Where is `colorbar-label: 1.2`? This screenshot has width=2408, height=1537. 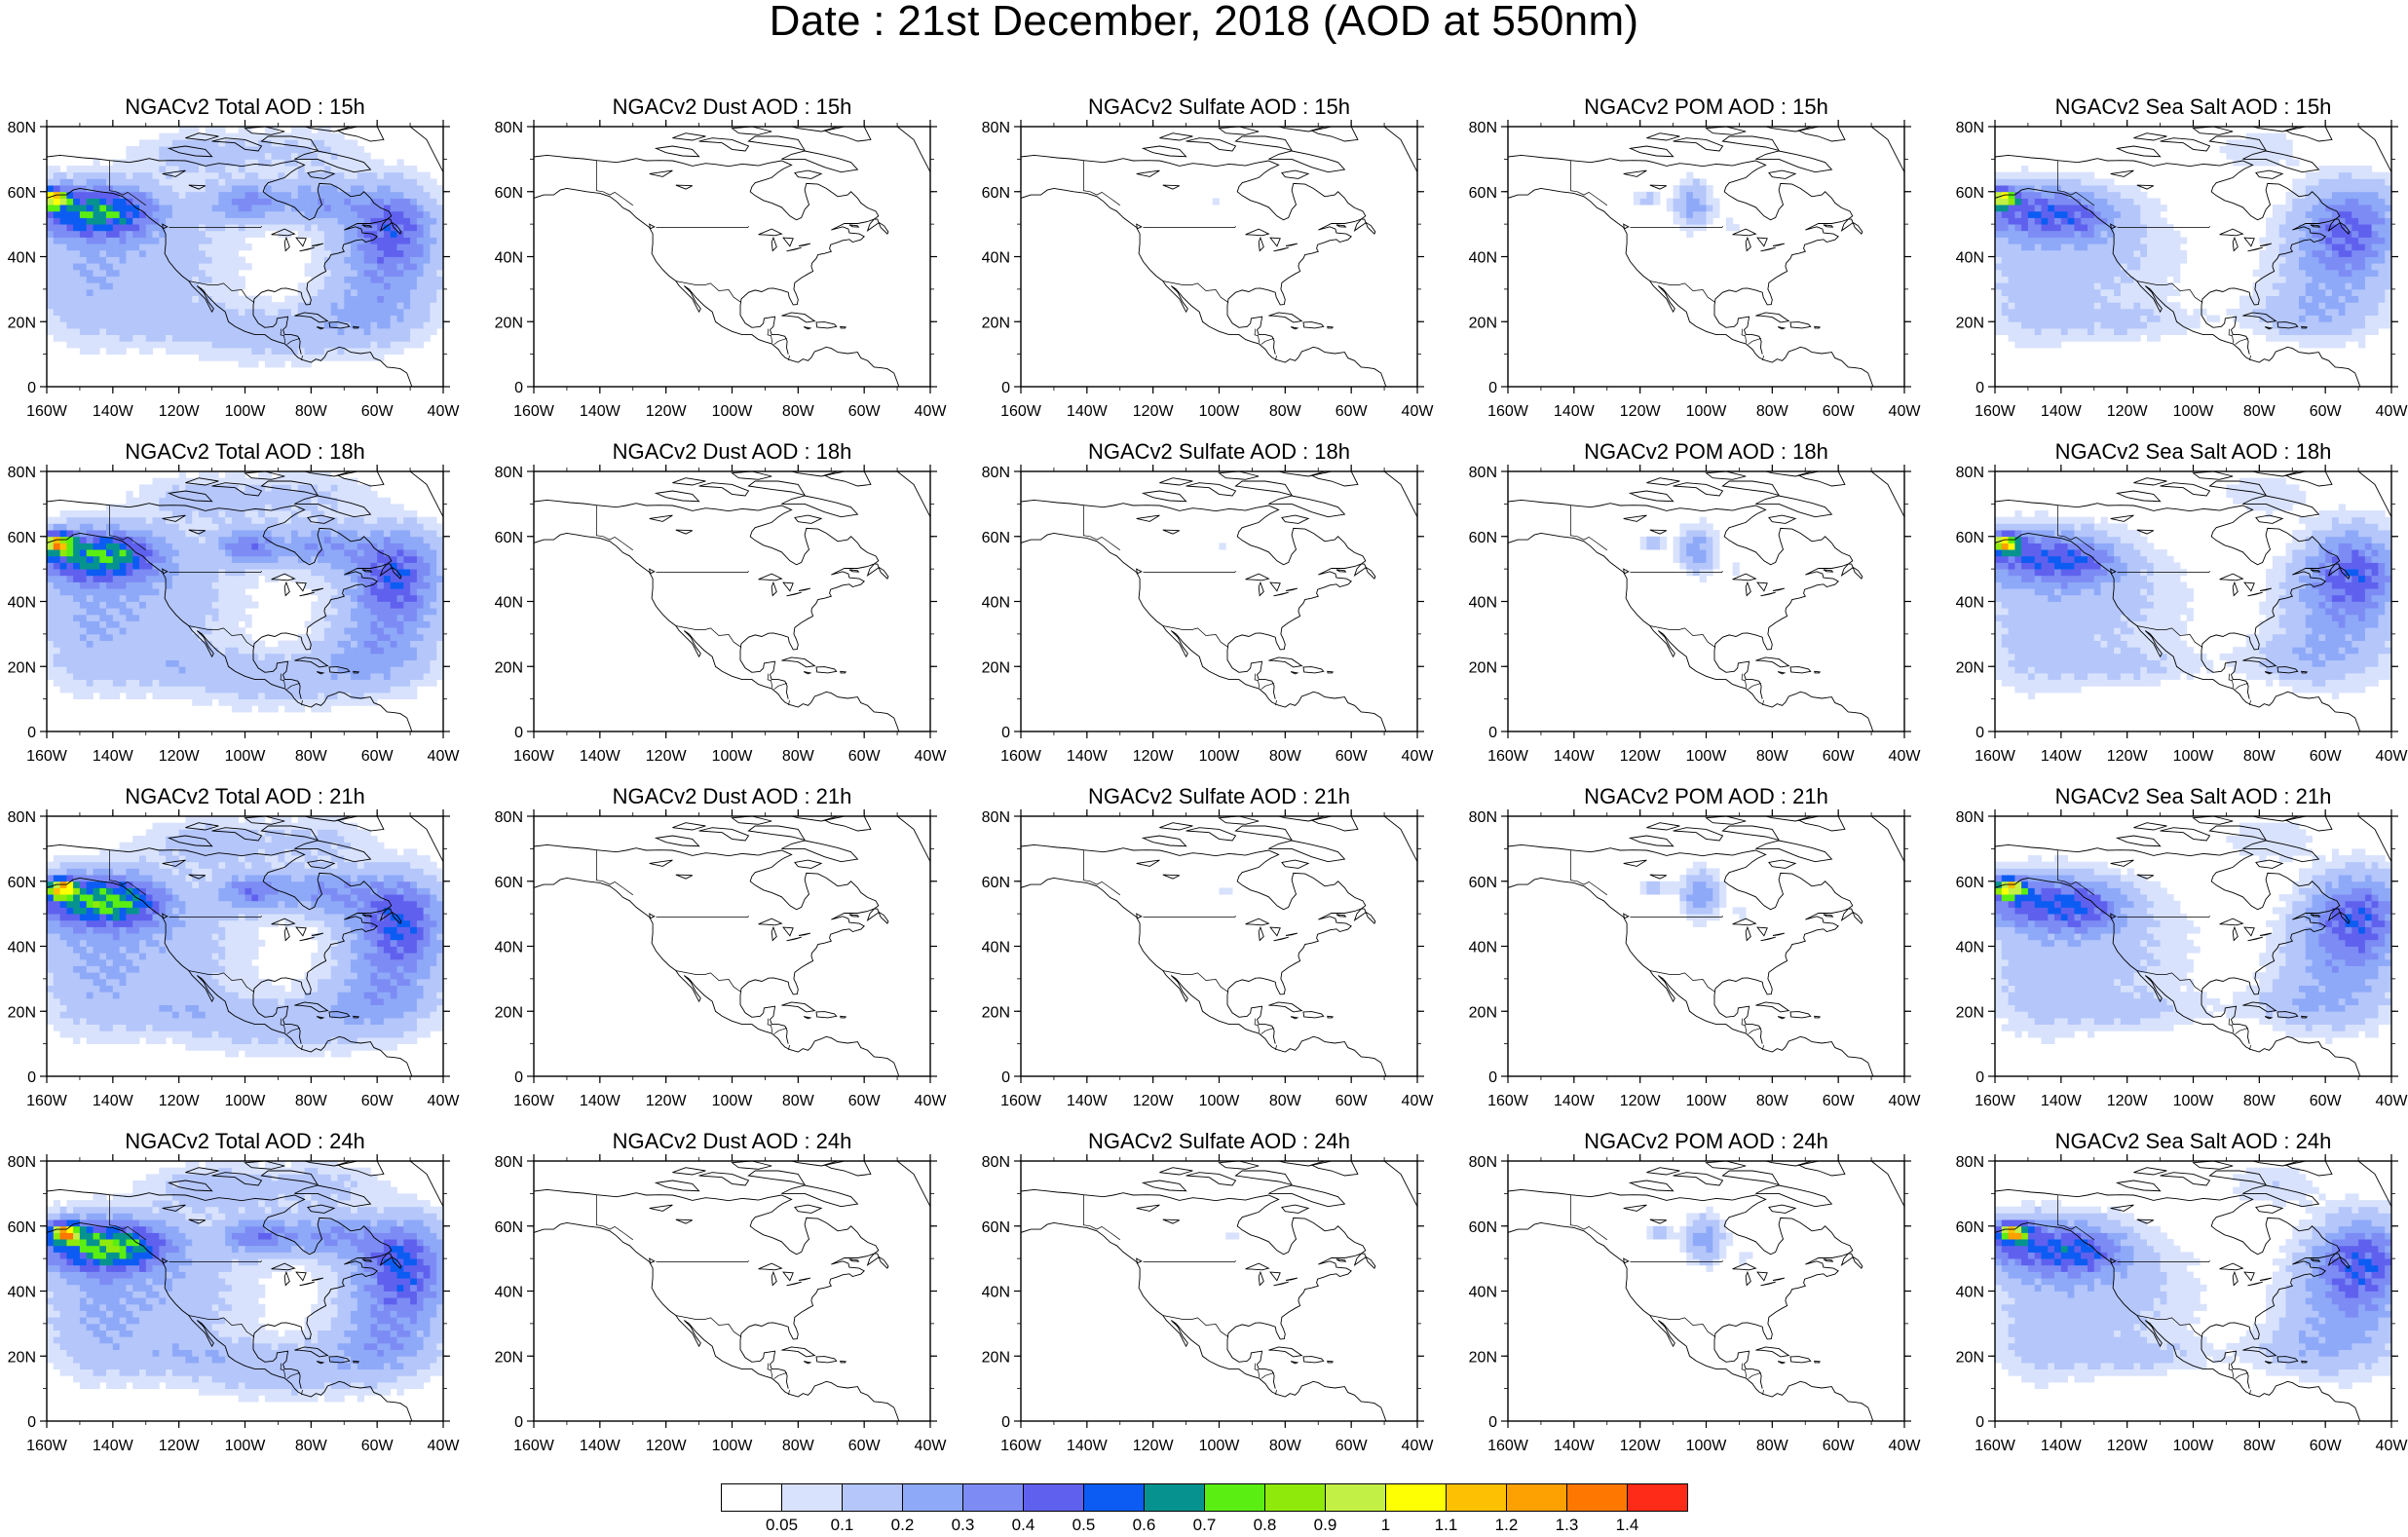 colorbar-label: 1.2 is located at coordinates (1507, 1524).